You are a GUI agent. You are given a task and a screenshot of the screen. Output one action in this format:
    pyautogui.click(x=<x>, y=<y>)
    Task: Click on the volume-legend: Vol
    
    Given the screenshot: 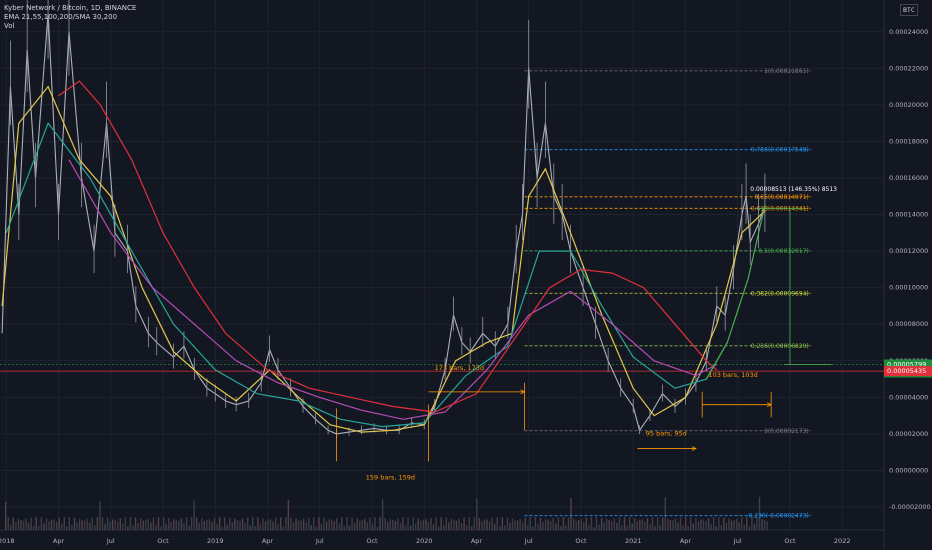 What is the action you would take?
    pyautogui.click(x=9, y=26)
    